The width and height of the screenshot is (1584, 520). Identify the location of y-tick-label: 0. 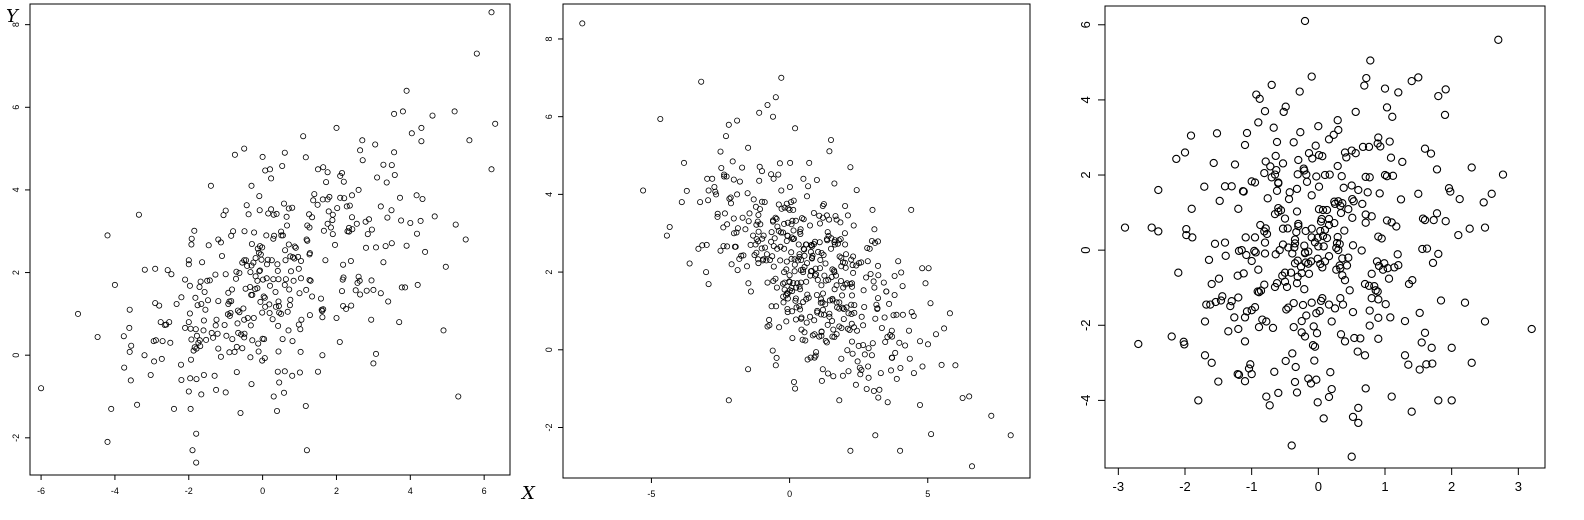
(549, 349).